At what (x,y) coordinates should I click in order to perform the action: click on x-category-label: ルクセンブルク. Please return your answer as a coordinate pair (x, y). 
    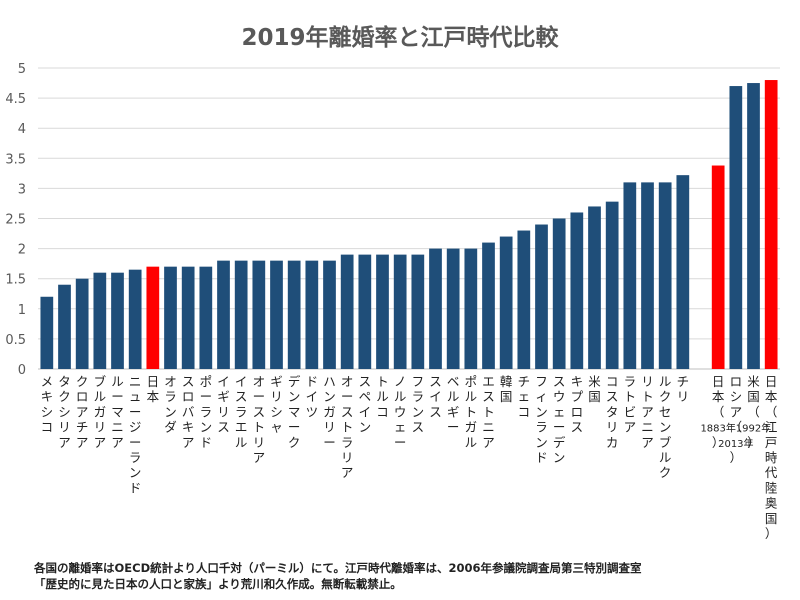
    Looking at the image, I should click on (665, 427).